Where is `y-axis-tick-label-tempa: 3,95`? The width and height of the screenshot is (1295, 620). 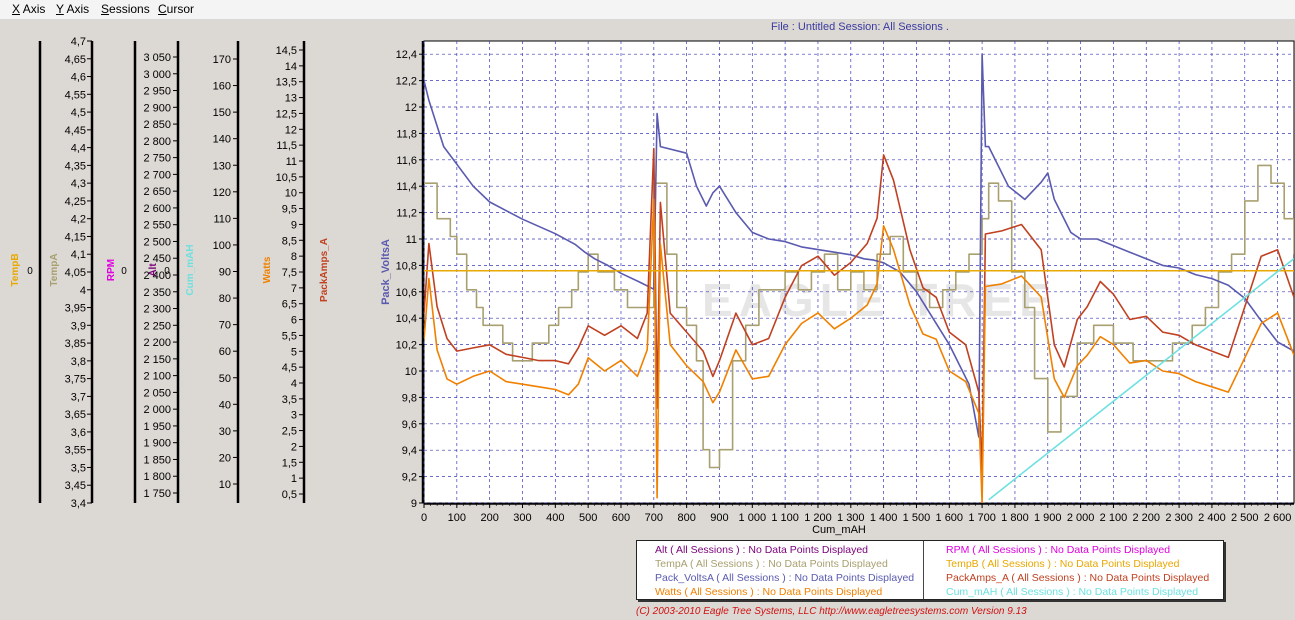 y-axis-tick-label-tempa: 3,95 is located at coordinates (75, 309).